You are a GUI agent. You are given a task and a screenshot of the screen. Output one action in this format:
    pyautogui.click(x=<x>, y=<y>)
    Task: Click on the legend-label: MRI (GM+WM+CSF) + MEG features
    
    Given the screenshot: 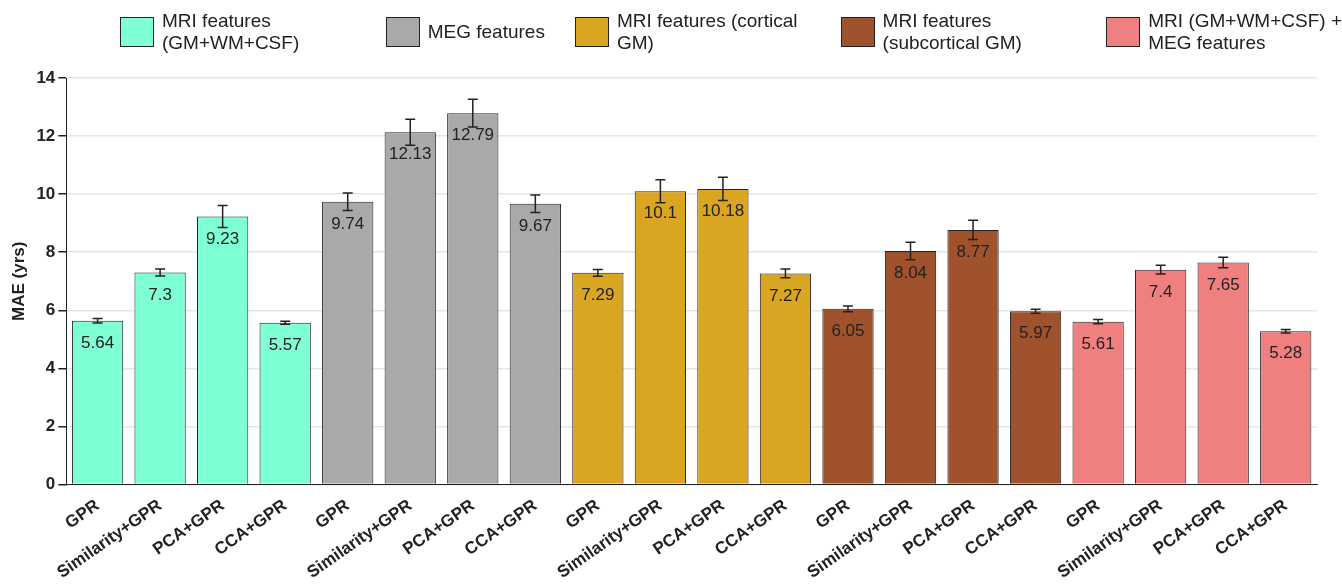 What is the action you would take?
    pyautogui.click(x=1245, y=32)
    